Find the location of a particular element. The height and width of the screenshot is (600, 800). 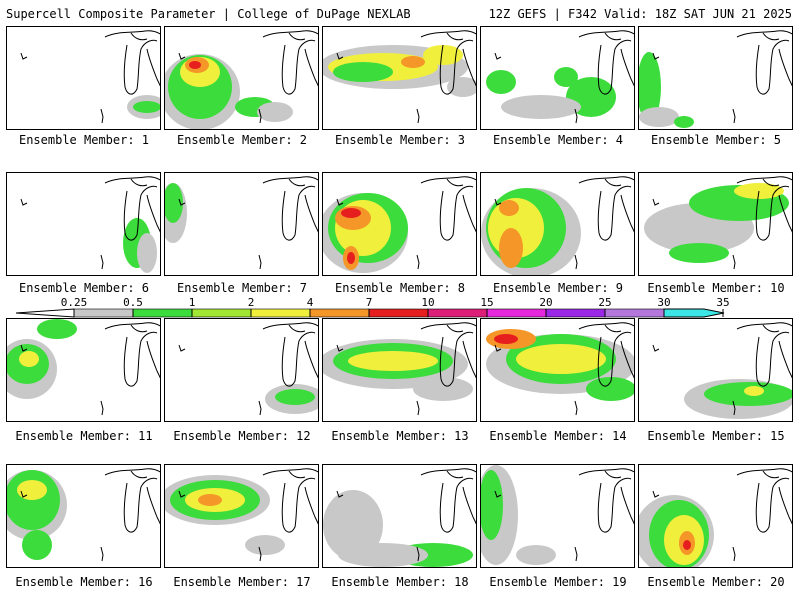

colorbar-tick-label: 0.5 is located at coordinates (133, 302).